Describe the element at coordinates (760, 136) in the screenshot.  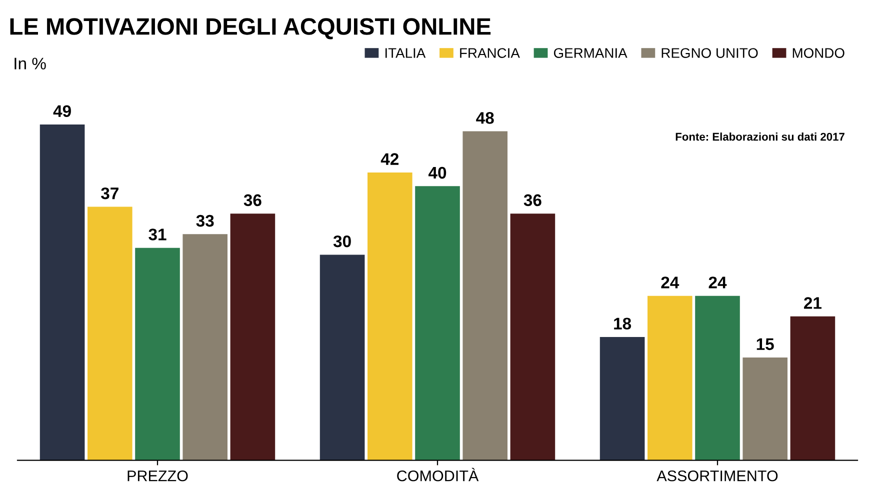
I see `annotation: Fonte: Elaborazioni su dati 2017` at that location.